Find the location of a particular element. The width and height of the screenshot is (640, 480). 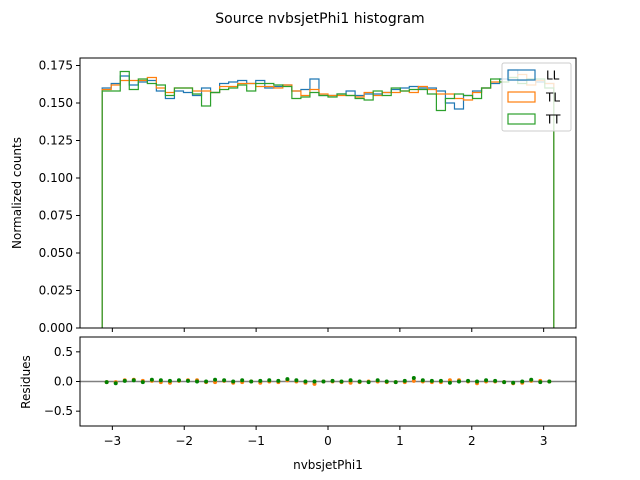

residue-y-ticks: −0.5 0.0 0.5 is located at coordinates (62, 381).